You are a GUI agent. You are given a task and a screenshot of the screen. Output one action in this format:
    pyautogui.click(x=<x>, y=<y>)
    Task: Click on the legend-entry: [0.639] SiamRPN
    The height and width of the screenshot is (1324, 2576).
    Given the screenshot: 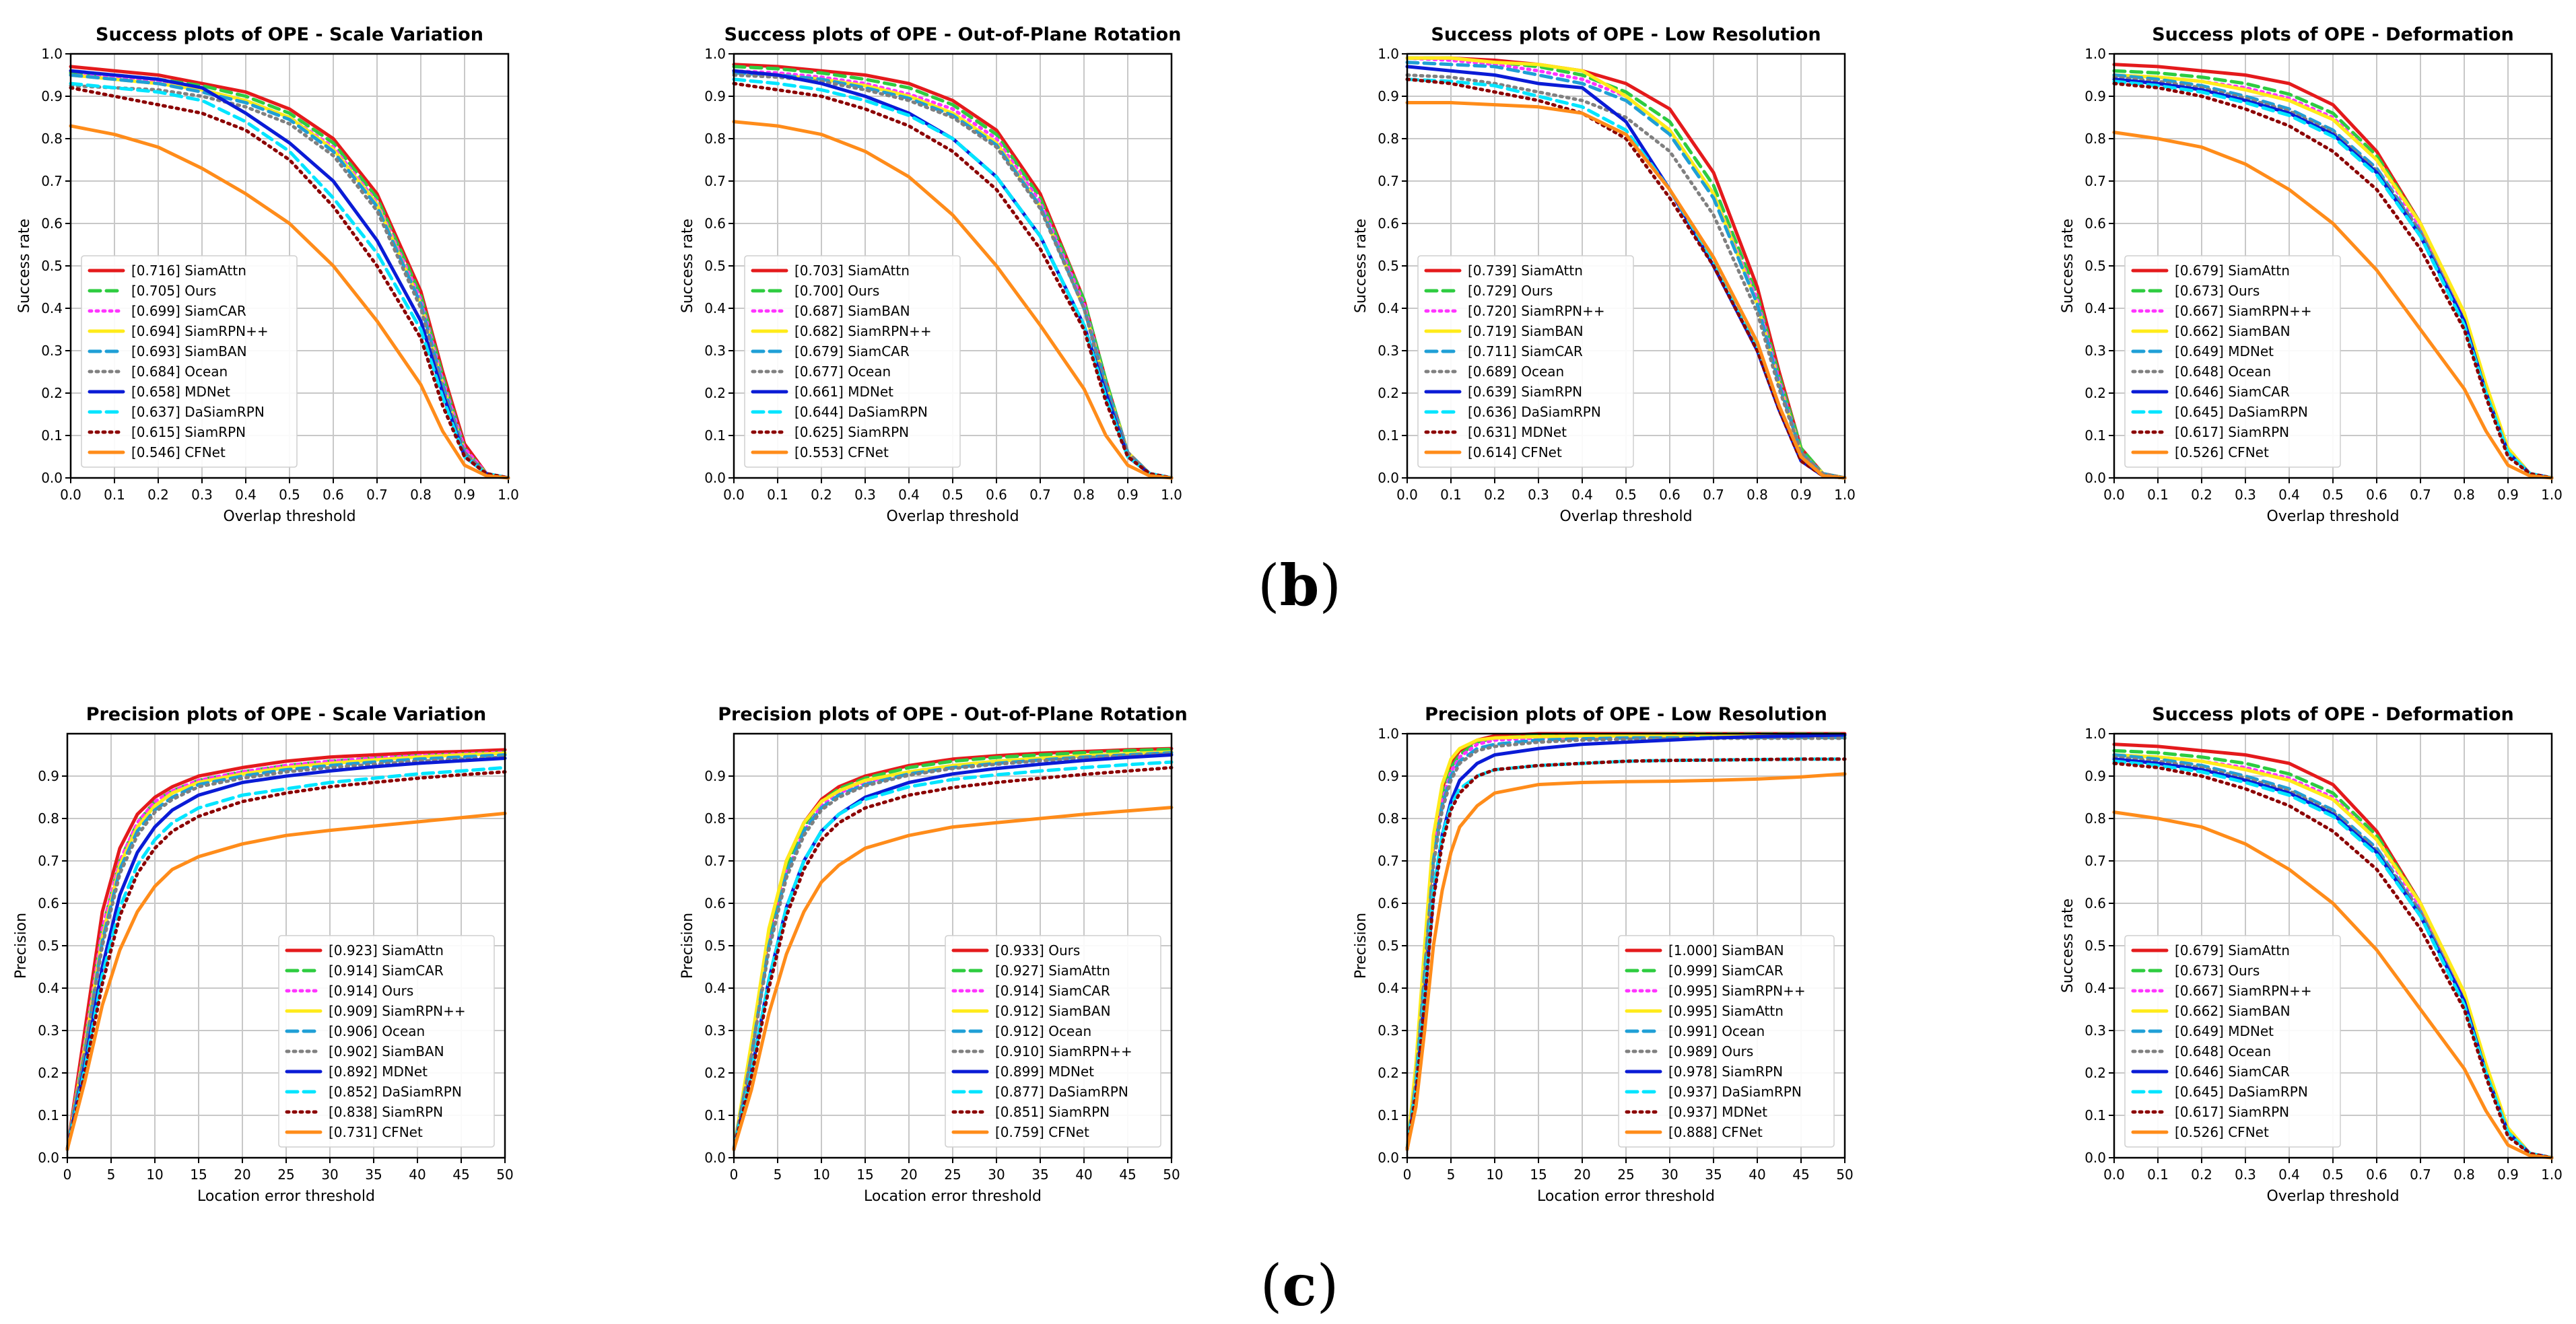 What is the action you would take?
    pyautogui.click(x=1525, y=392)
    